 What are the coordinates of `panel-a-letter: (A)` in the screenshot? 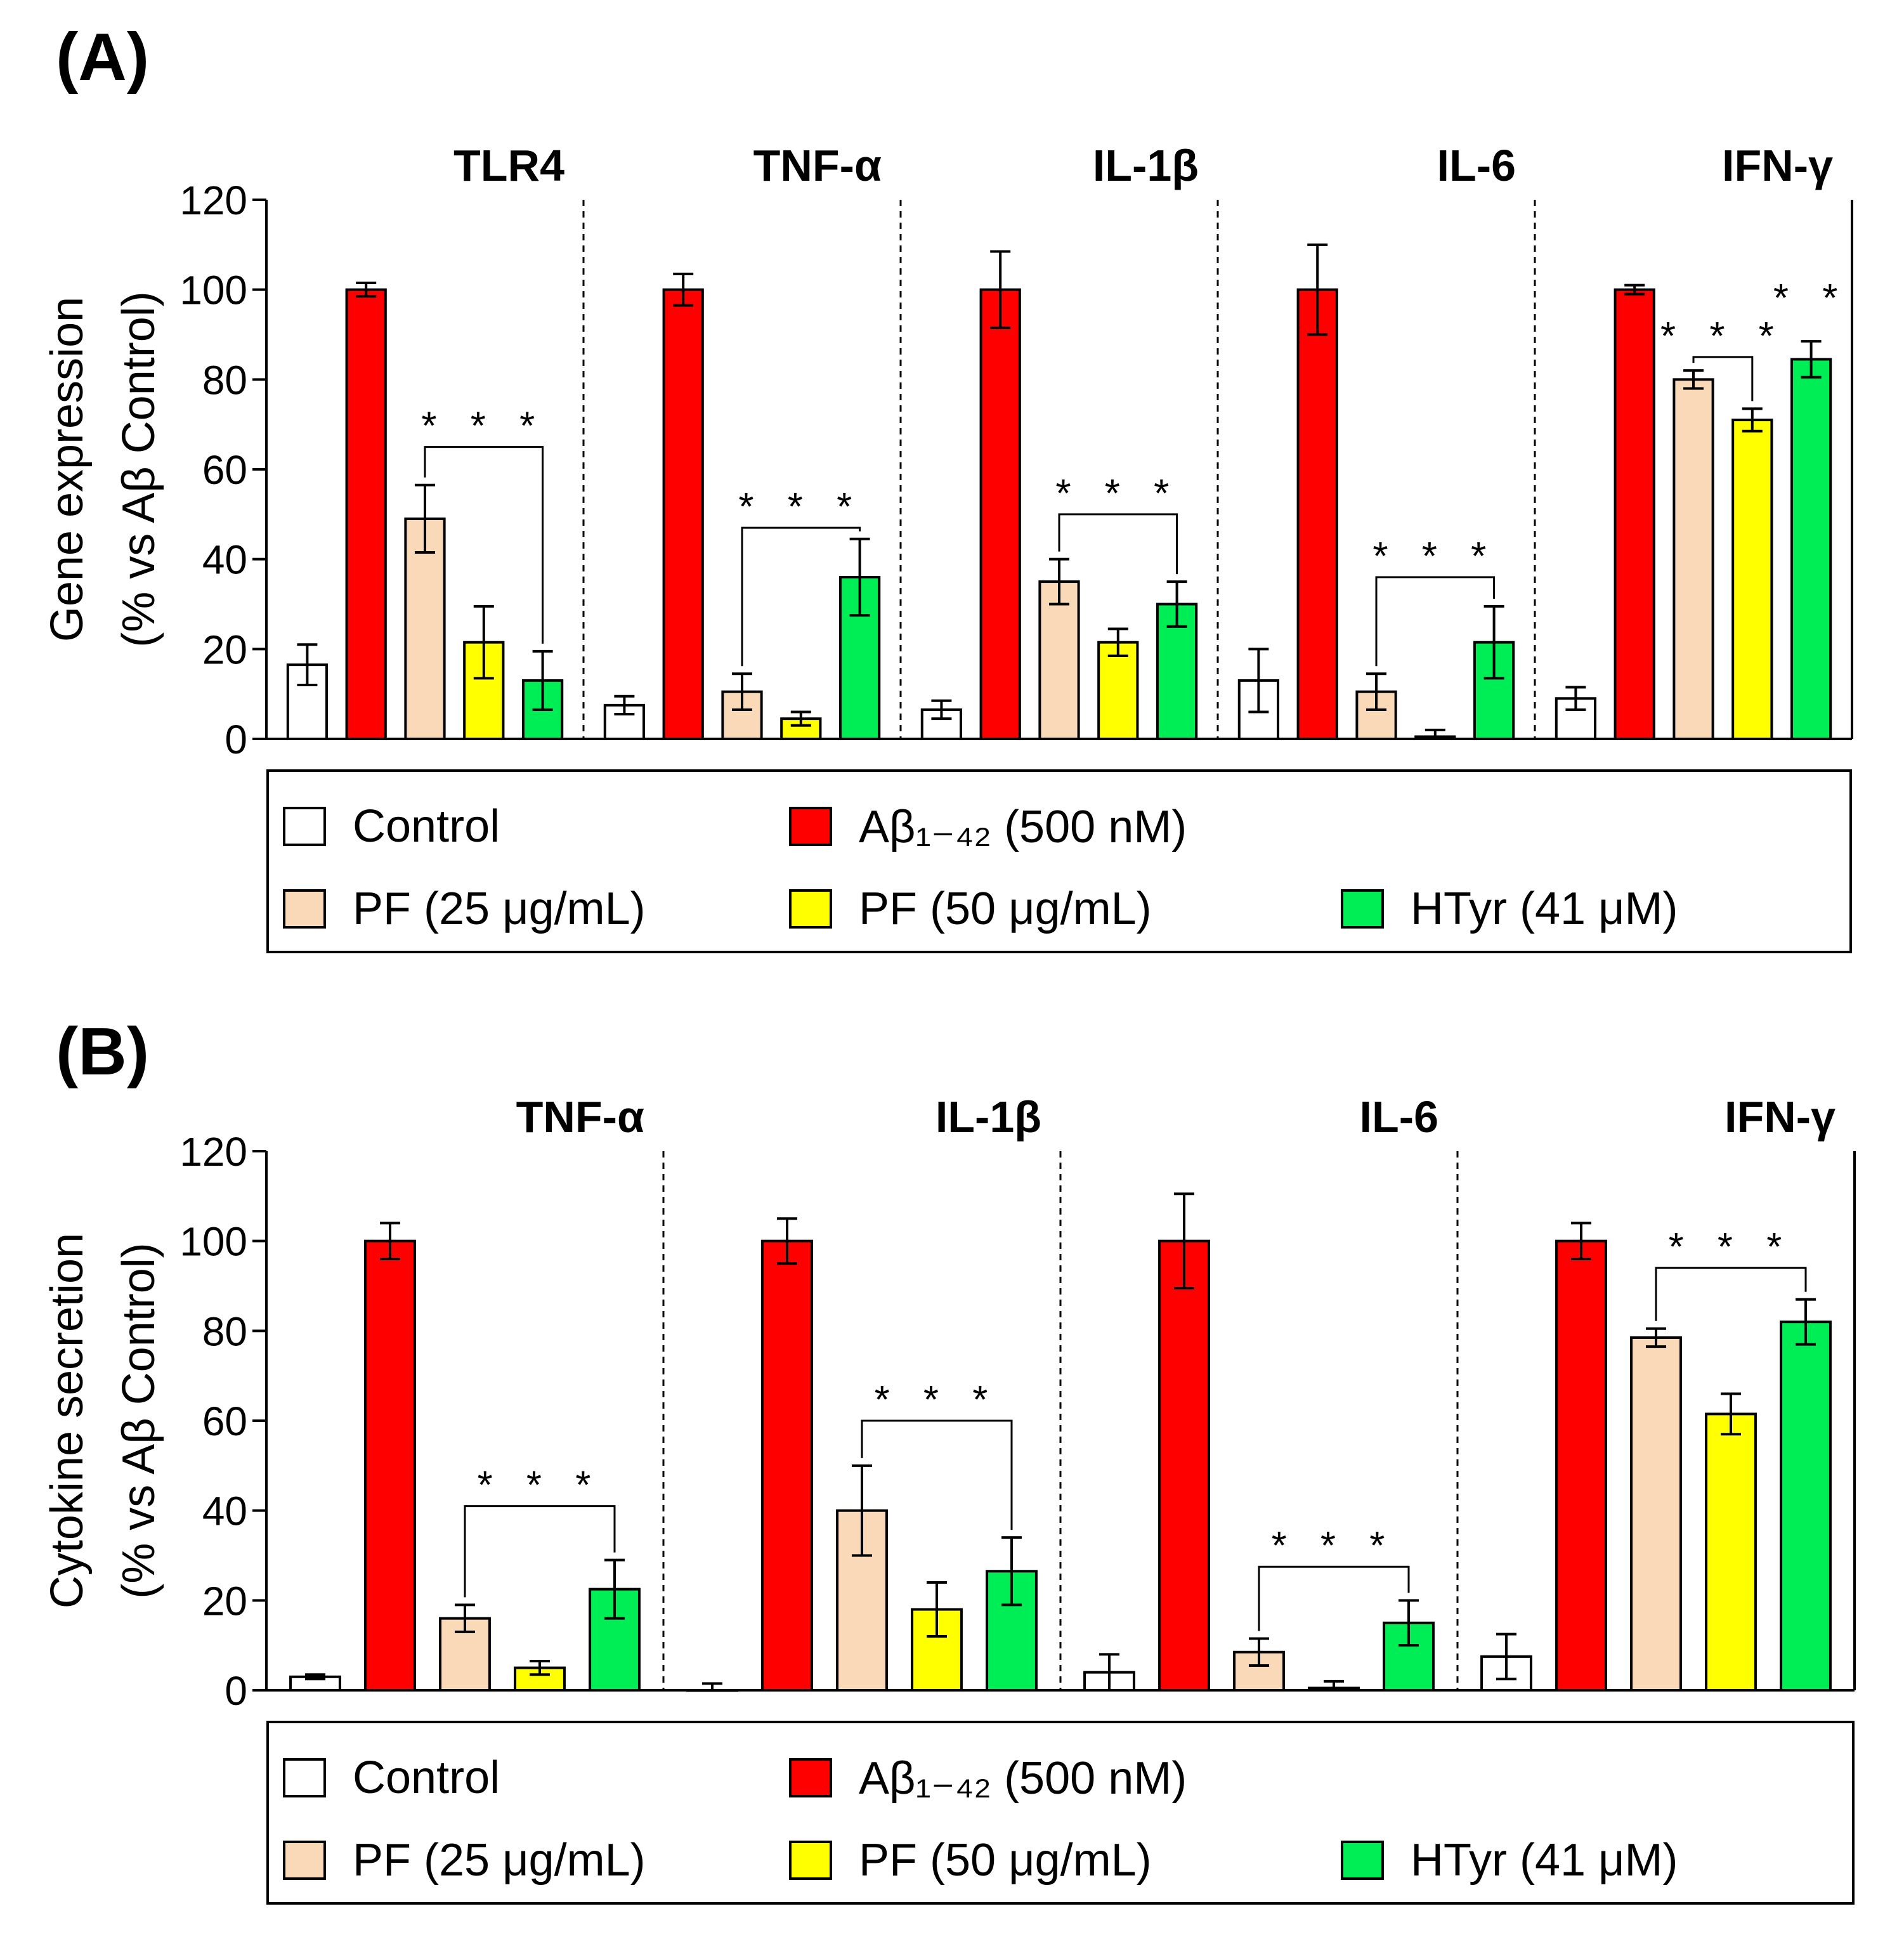 It's located at (103, 57).